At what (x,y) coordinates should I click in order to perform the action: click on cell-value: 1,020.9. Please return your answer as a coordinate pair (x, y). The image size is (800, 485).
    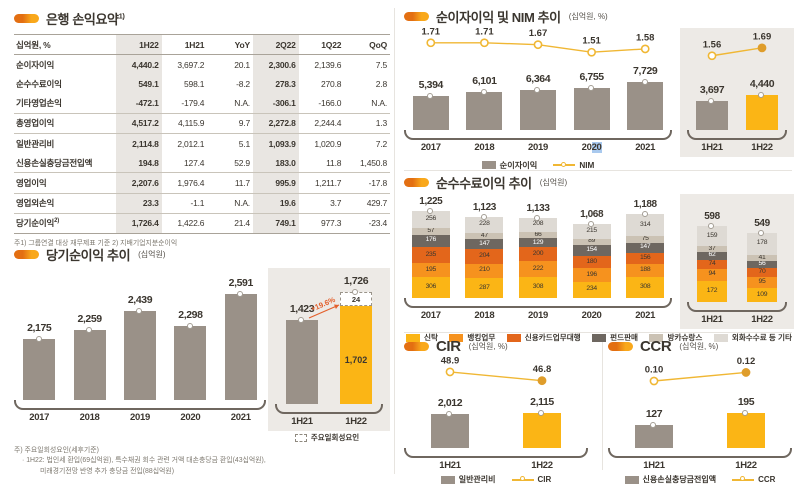
    Looking at the image, I should click on (328, 143).